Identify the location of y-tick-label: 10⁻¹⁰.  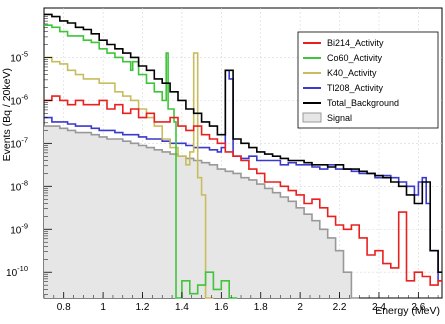
(17, 271).